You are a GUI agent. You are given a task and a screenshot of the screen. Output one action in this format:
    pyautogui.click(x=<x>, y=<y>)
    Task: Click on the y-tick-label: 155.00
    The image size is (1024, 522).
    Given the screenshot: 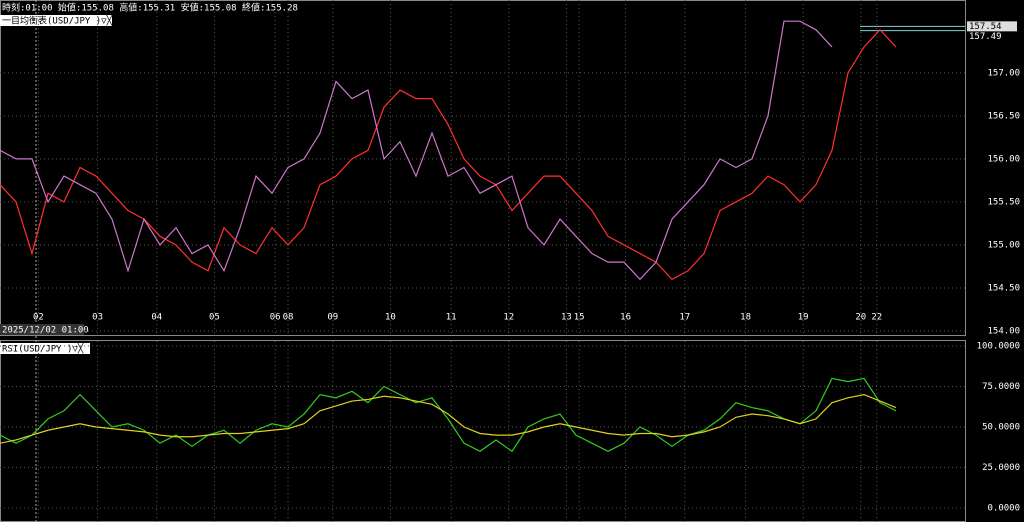 What is the action you would take?
    pyautogui.click(x=1003, y=245)
    